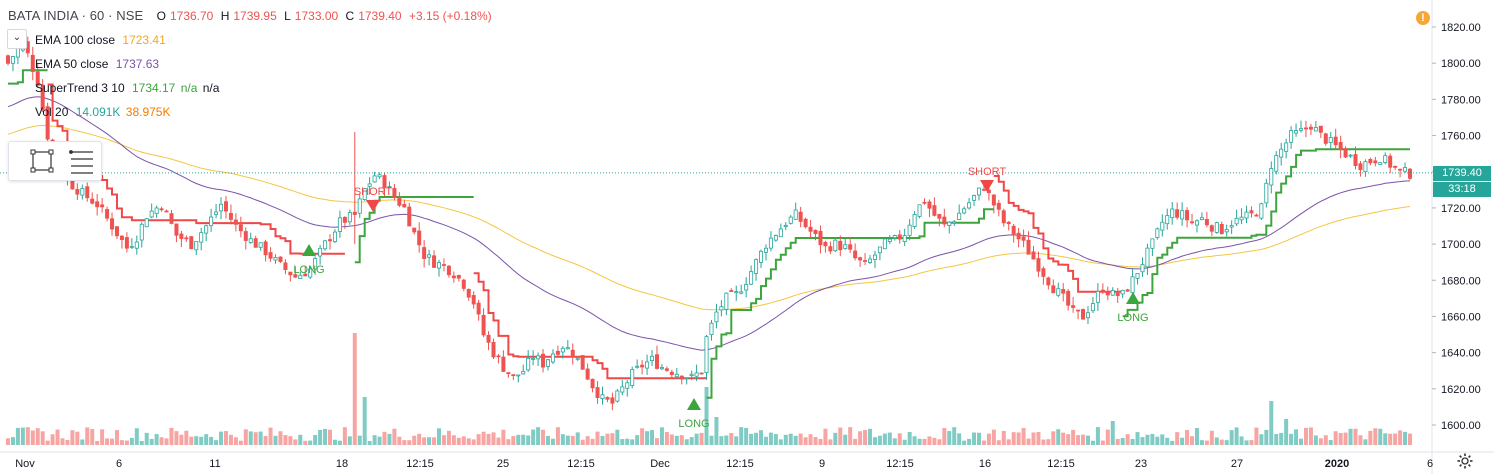  I want to click on indicator-volume: Vol 20 14.091K 38.975K, so click(103, 112).